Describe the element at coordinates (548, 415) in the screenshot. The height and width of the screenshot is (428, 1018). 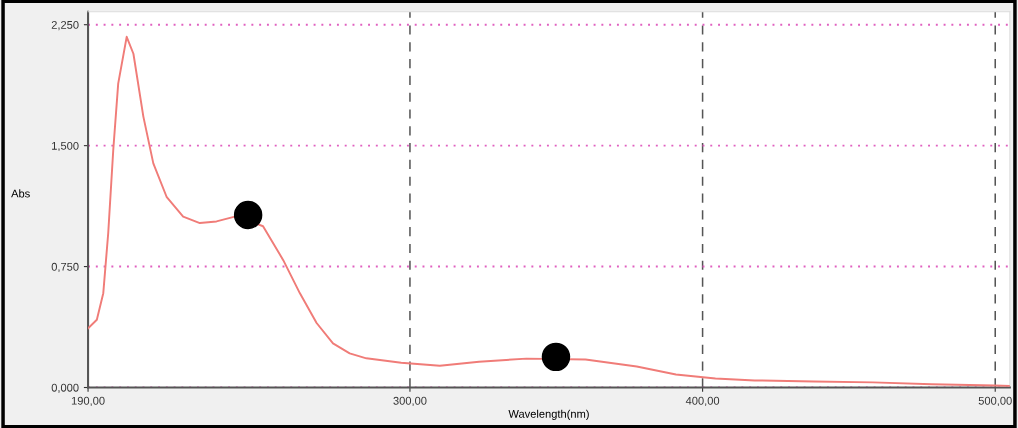
I see `x-axis-title: Wavelength(nm)` at that location.